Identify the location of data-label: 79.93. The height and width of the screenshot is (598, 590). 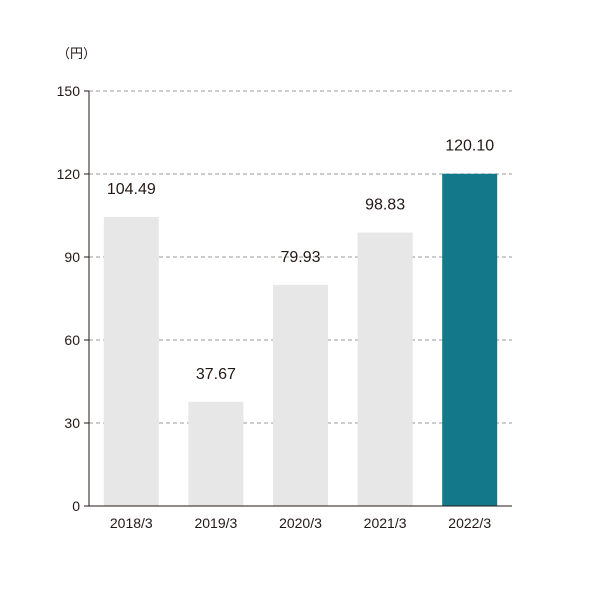
(300, 257).